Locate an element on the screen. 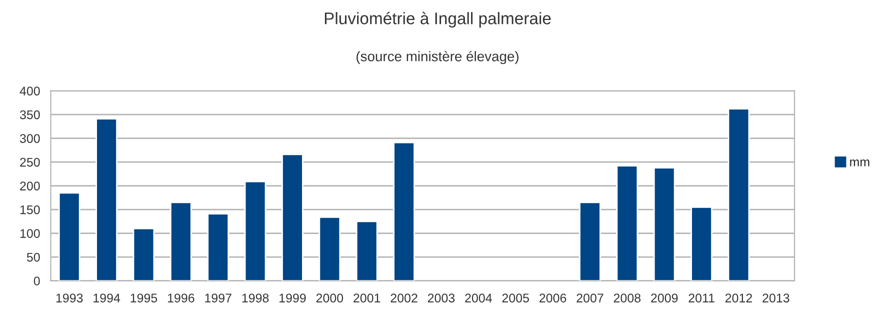 The image size is (875, 322). x-tick-label: 2003 is located at coordinates (441, 298).